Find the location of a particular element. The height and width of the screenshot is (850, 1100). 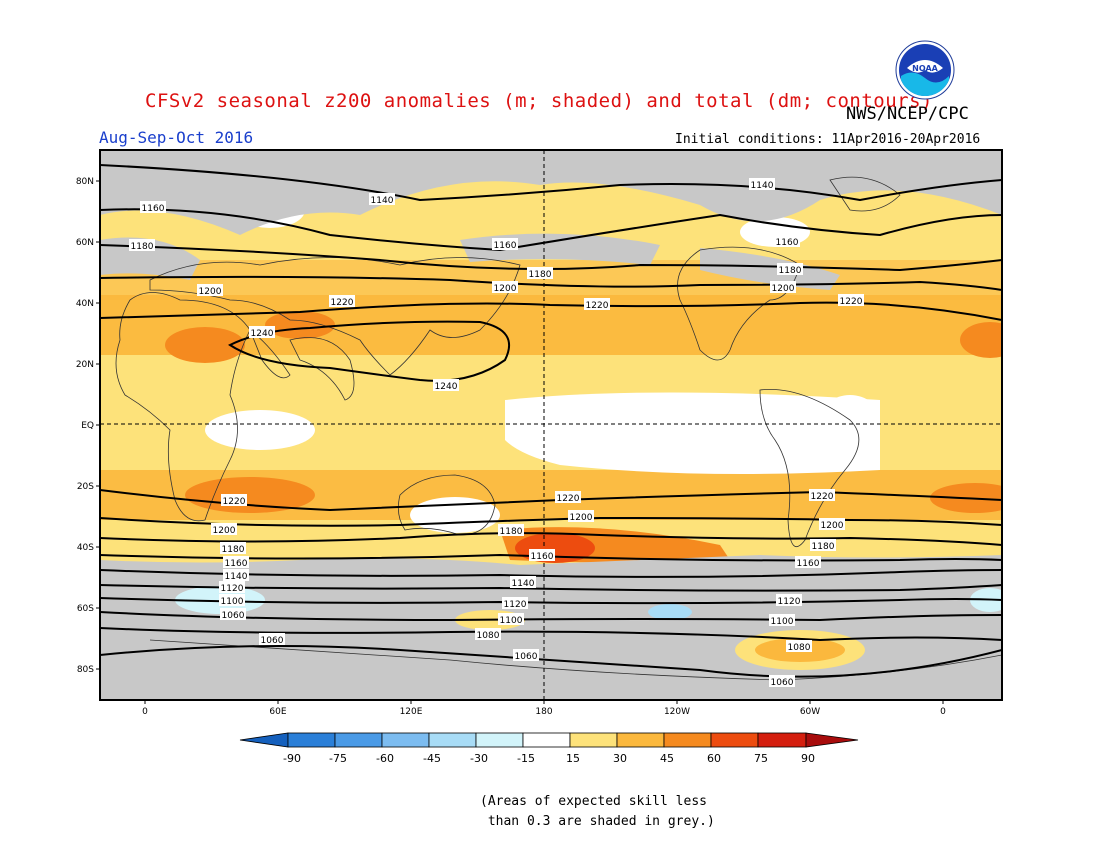

logo-text: NOAA is located at coordinates (925, 68).